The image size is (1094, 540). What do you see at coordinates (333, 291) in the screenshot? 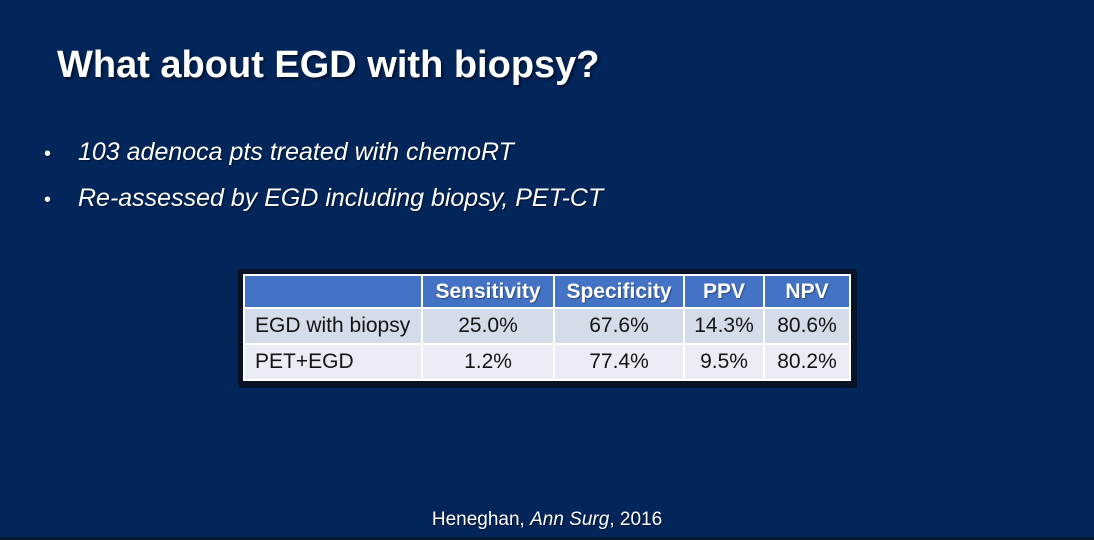
I see `table-header-empty` at bounding box center [333, 291].